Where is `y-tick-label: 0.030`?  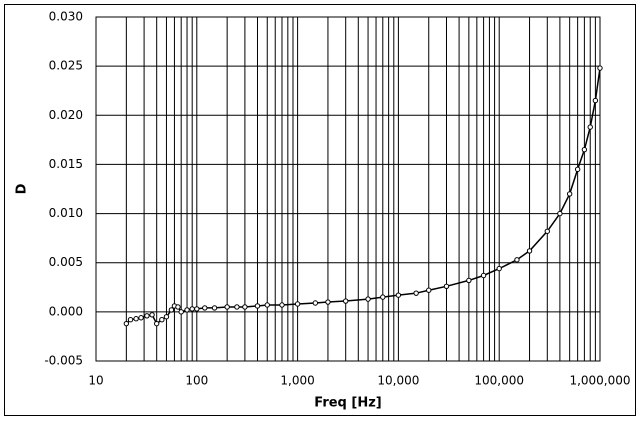 y-tick-label: 0.030 is located at coordinates (66, 17).